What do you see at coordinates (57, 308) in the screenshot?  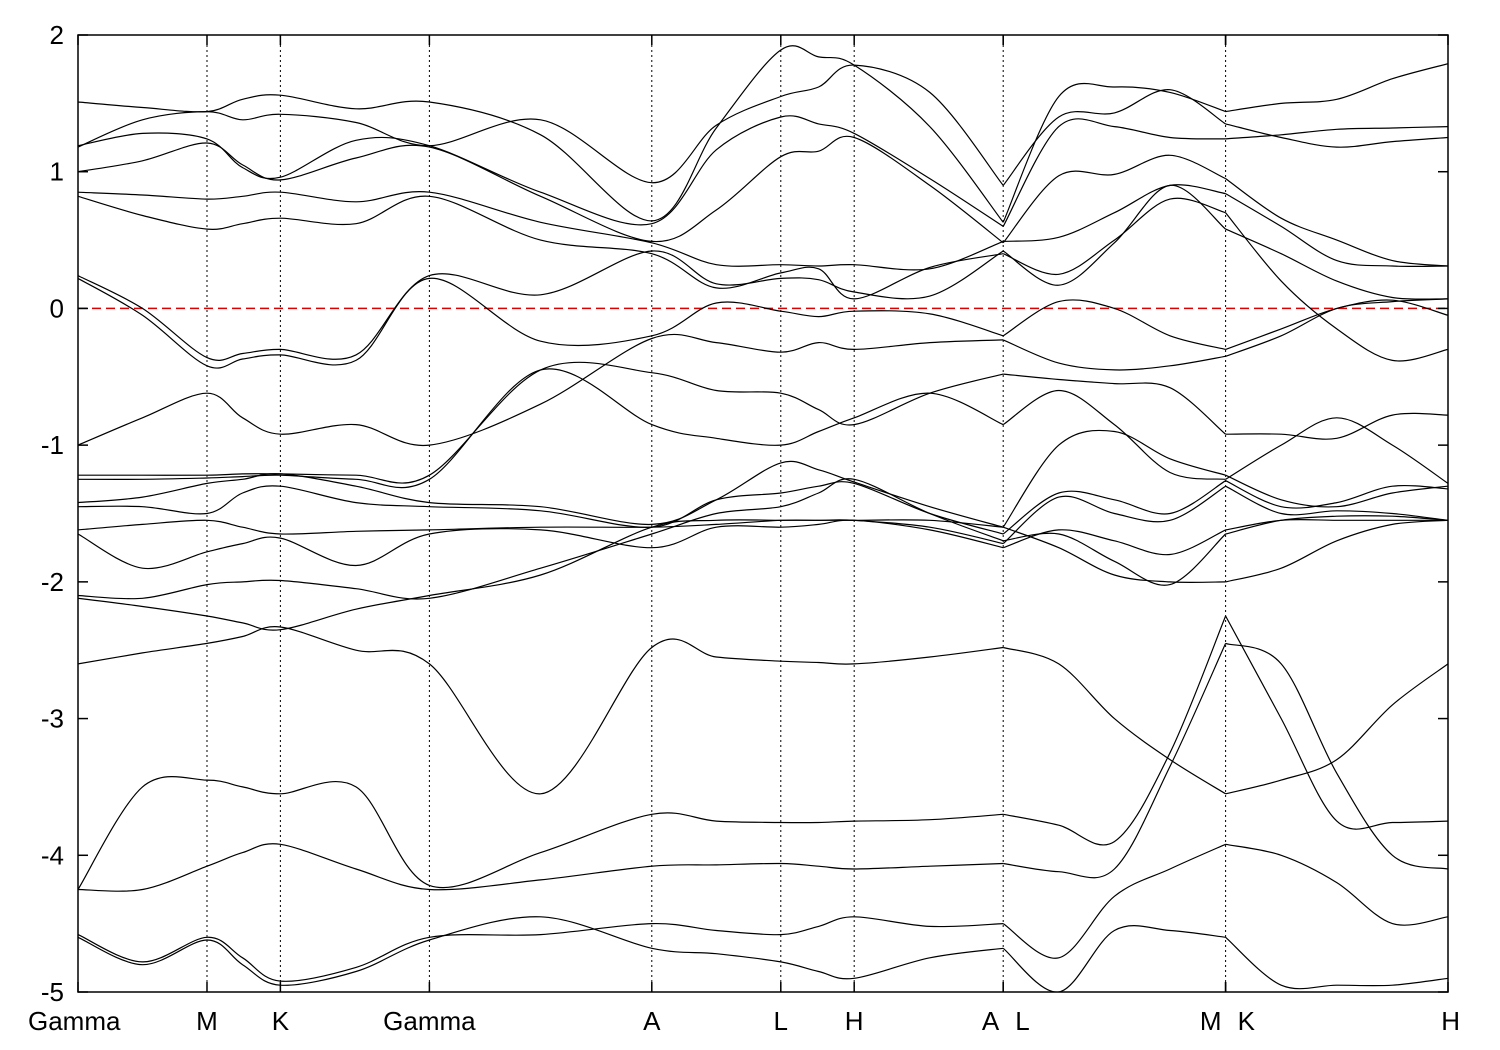 I see `y-tick-label: 0` at bounding box center [57, 308].